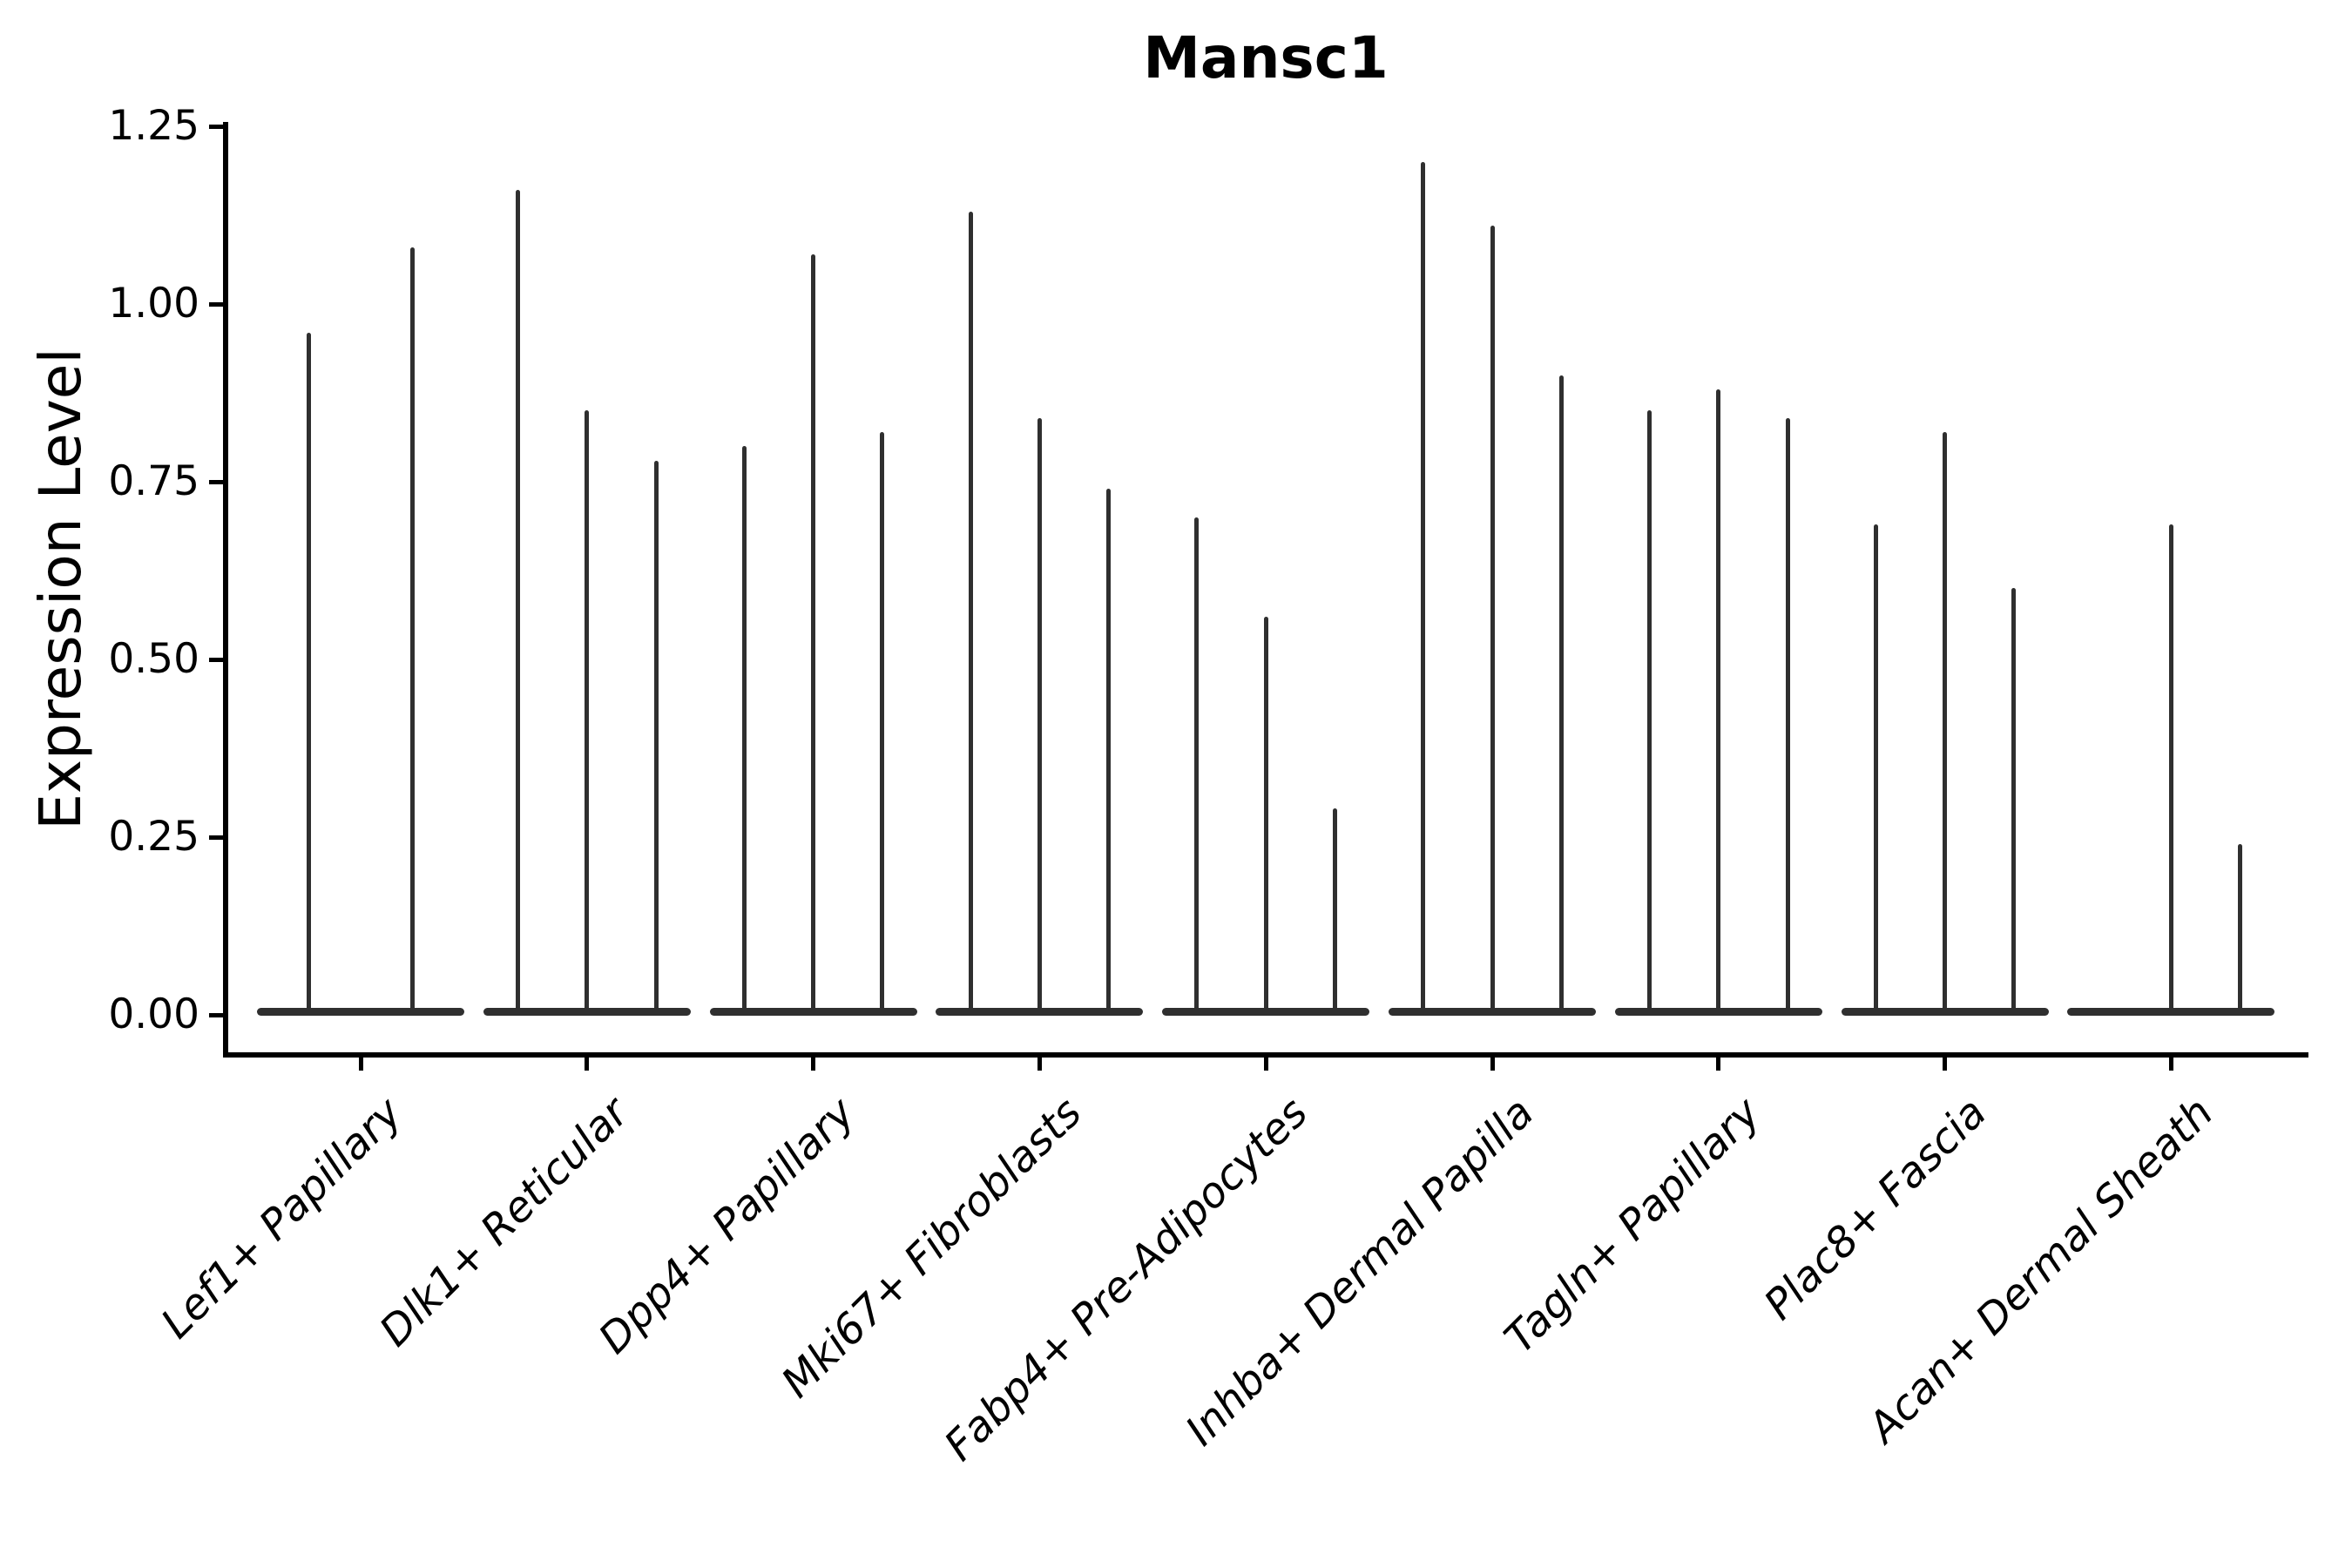 The height and width of the screenshot is (1568, 2352). What do you see at coordinates (361, 1012) in the screenshot?
I see `violin-baseline` at bounding box center [361, 1012].